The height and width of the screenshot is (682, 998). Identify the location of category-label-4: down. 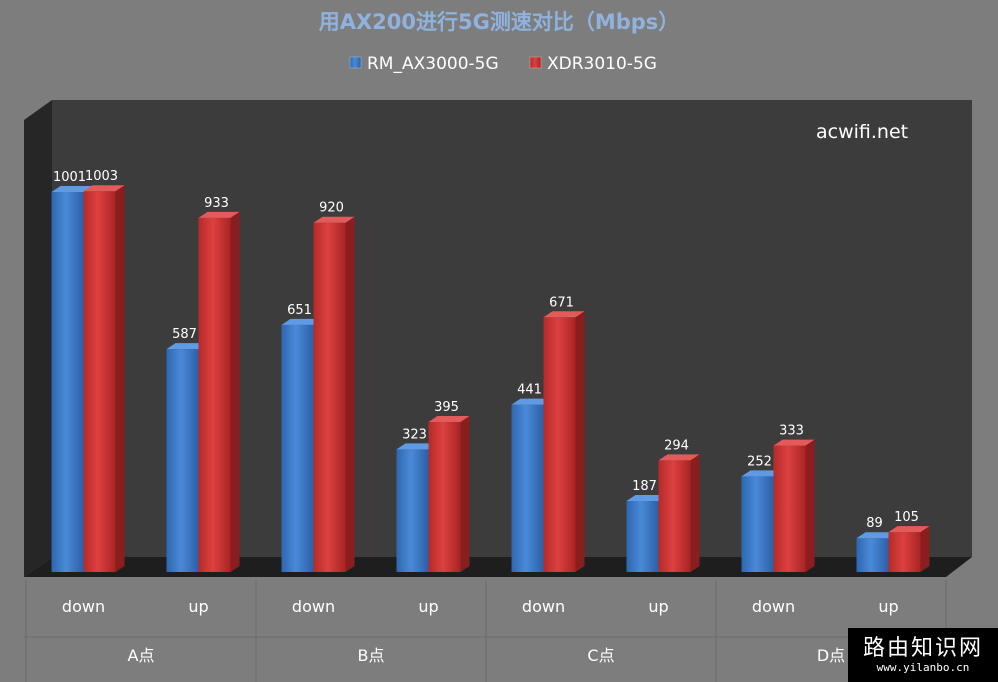
(543, 606).